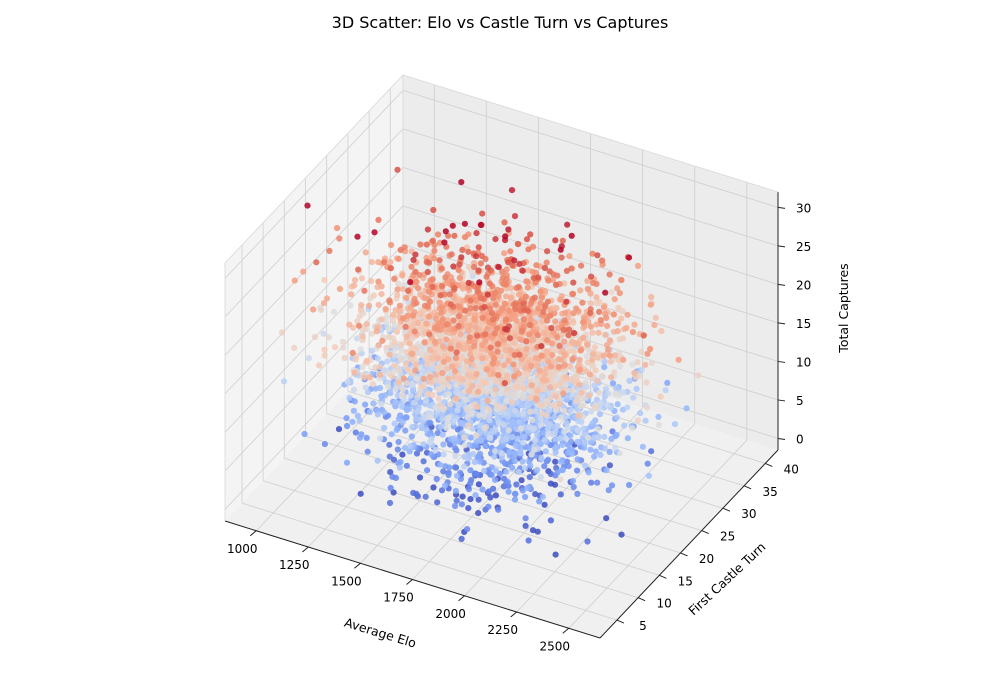 This screenshot has height=700, width=1000. Describe the element at coordinates (566, 630) in the screenshot. I see `x-tick-mark` at that location.